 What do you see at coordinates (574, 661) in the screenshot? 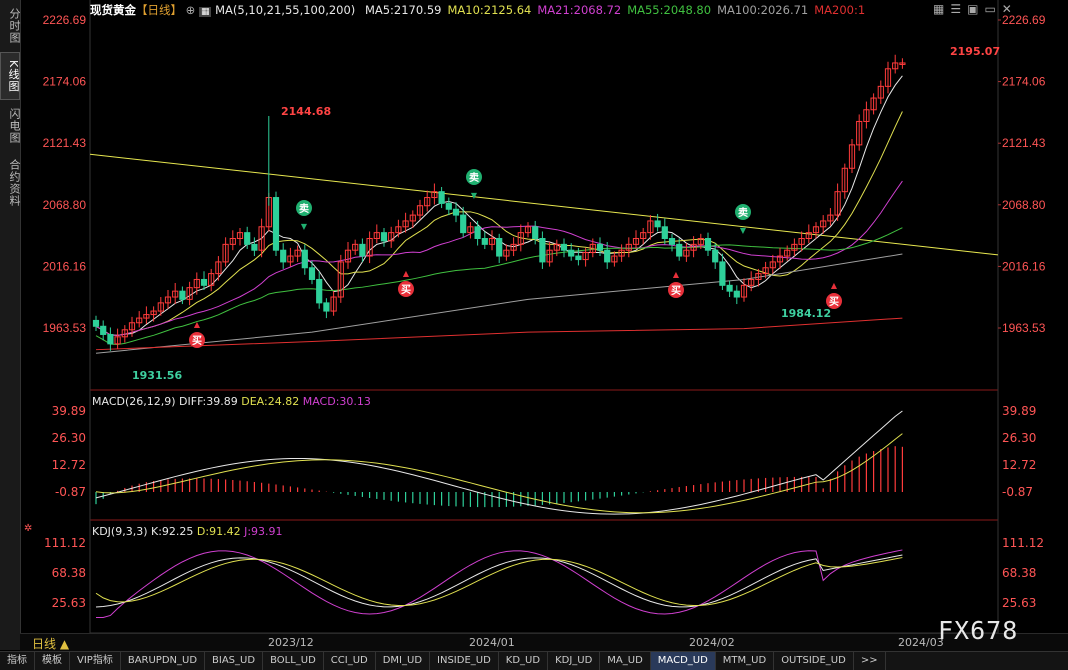
I see `tab-kdj-ud: KDJ_UD` at bounding box center [574, 661].